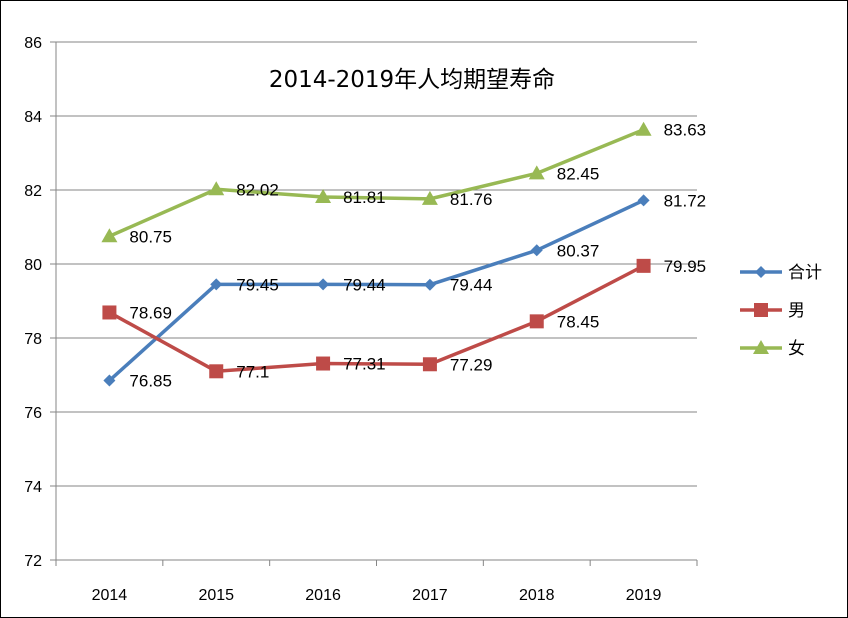 The width and height of the screenshot is (848, 618). I want to click on chart-title: 2014-2019年人均期望寿命, so click(412, 80).